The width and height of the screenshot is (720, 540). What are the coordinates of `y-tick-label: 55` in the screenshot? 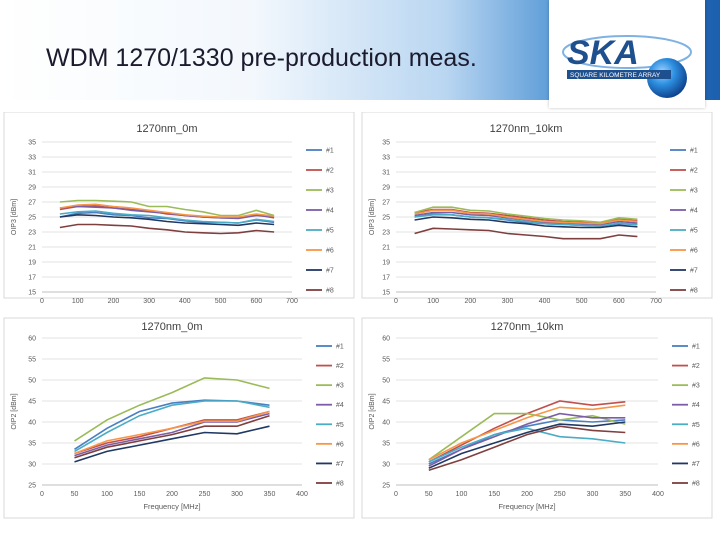 It's located at (386, 360).